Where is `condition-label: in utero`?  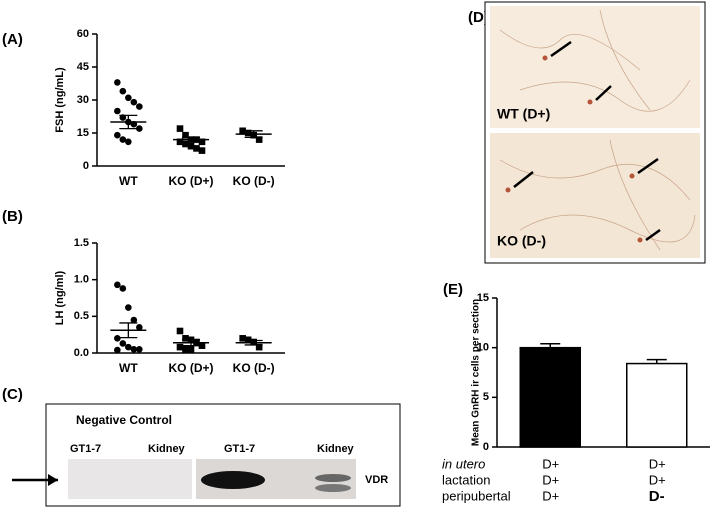 condition-label: in utero is located at coordinates (463, 463).